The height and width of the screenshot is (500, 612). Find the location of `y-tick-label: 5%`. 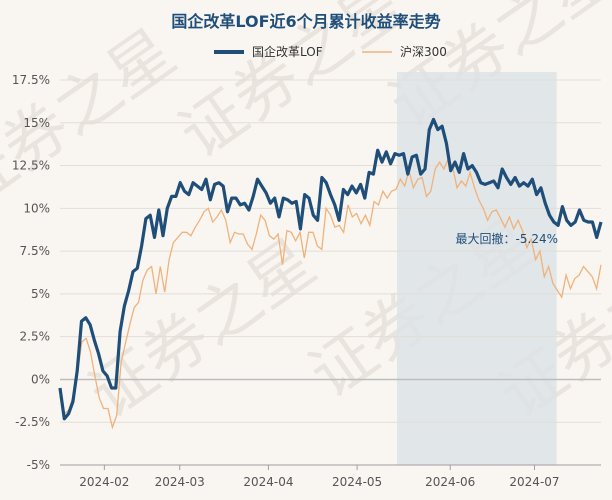

y-tick-label: 5% is located at coordinates (40, 294).